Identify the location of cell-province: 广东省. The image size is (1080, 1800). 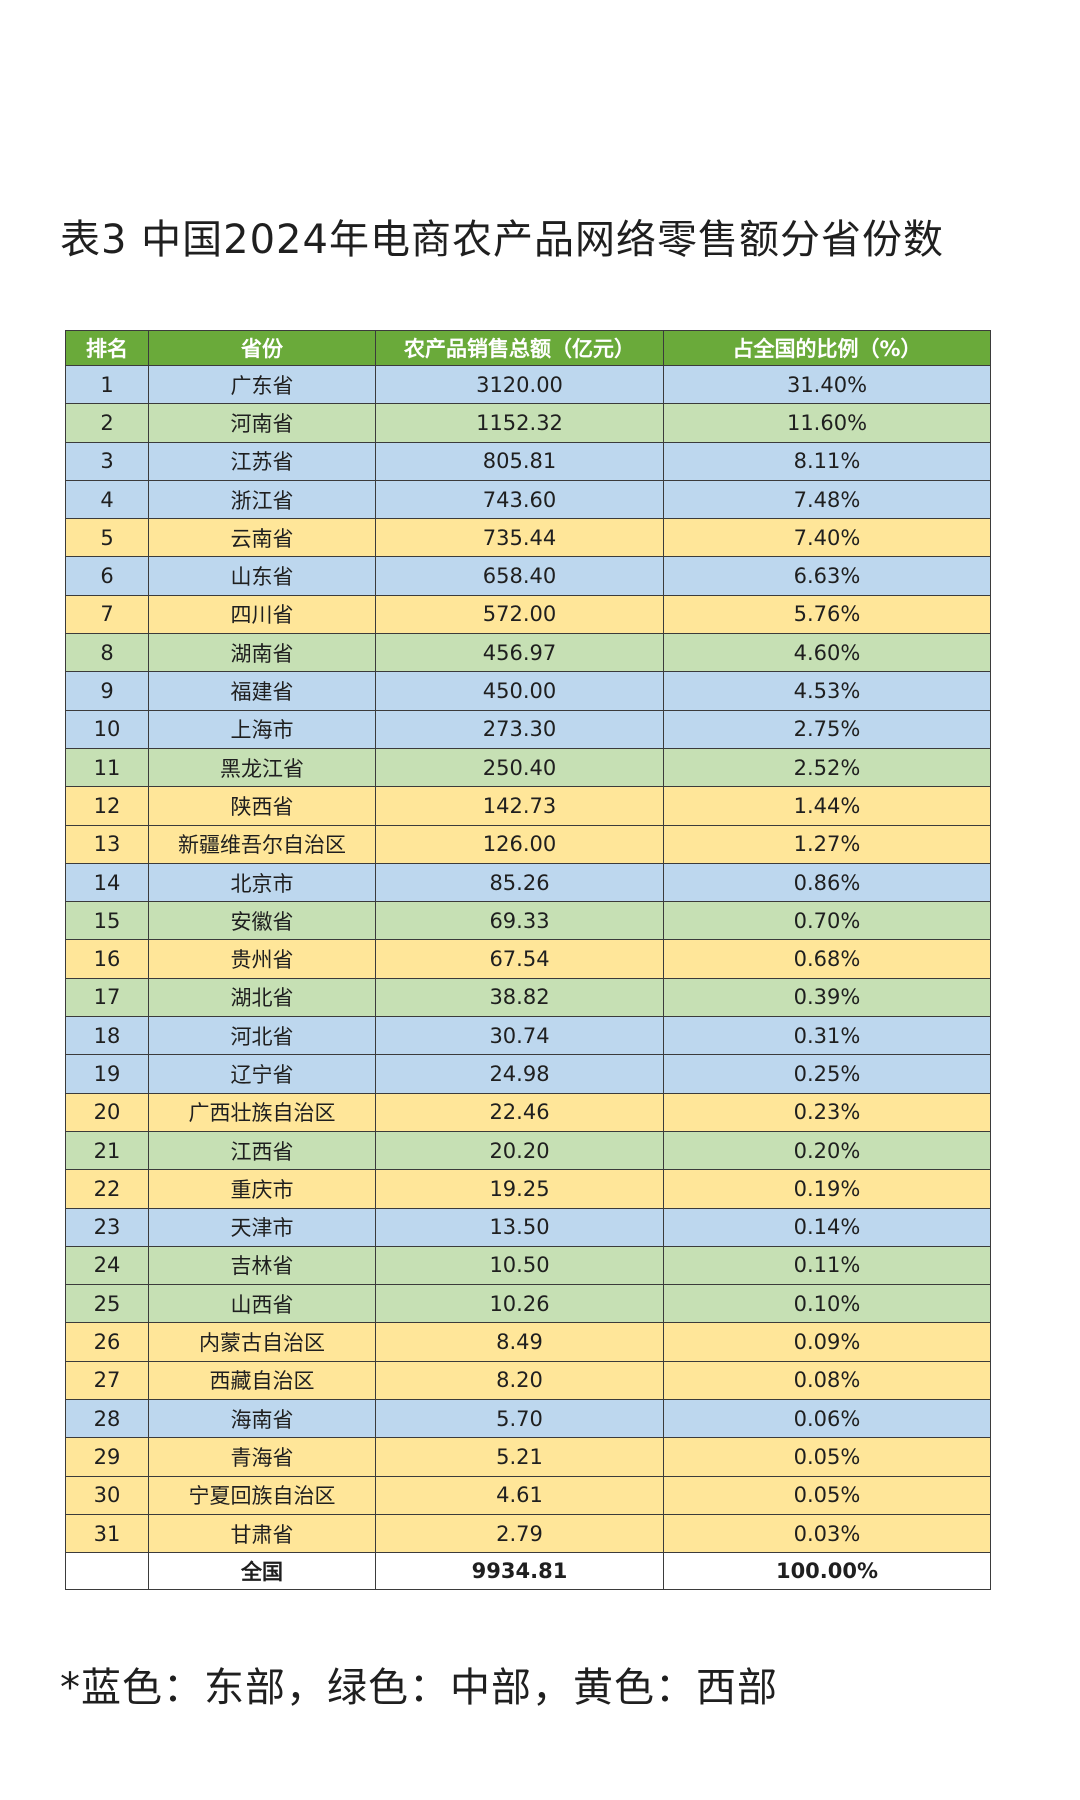
(262, 384).